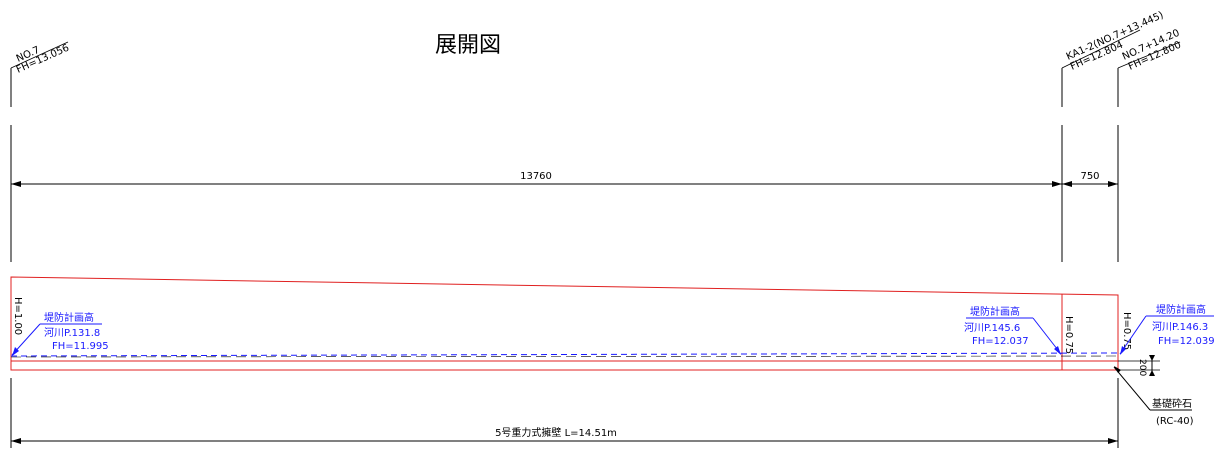 The width and height of the screenshot is (1225, 450). Describe the element at coordinates (992, 328) in the screenshot. I see `callout-mid-river: 河川P.145.6` at that location.